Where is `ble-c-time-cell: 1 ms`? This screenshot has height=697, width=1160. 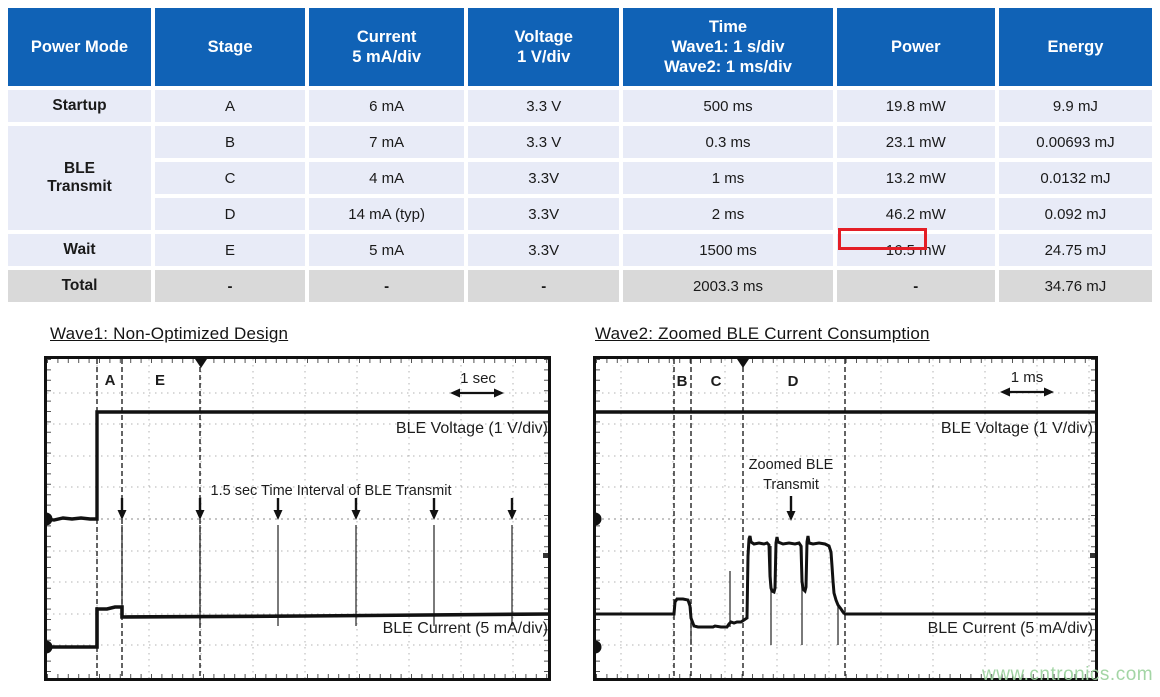 ble-c-time-cell: 1 ms is located at coordinates (728, 178).